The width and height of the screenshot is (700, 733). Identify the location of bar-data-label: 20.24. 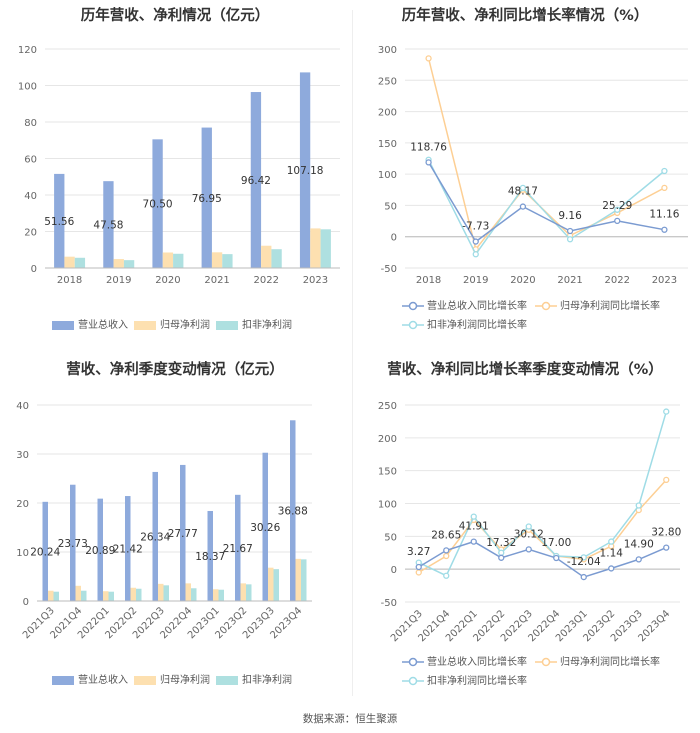
(45, 552).